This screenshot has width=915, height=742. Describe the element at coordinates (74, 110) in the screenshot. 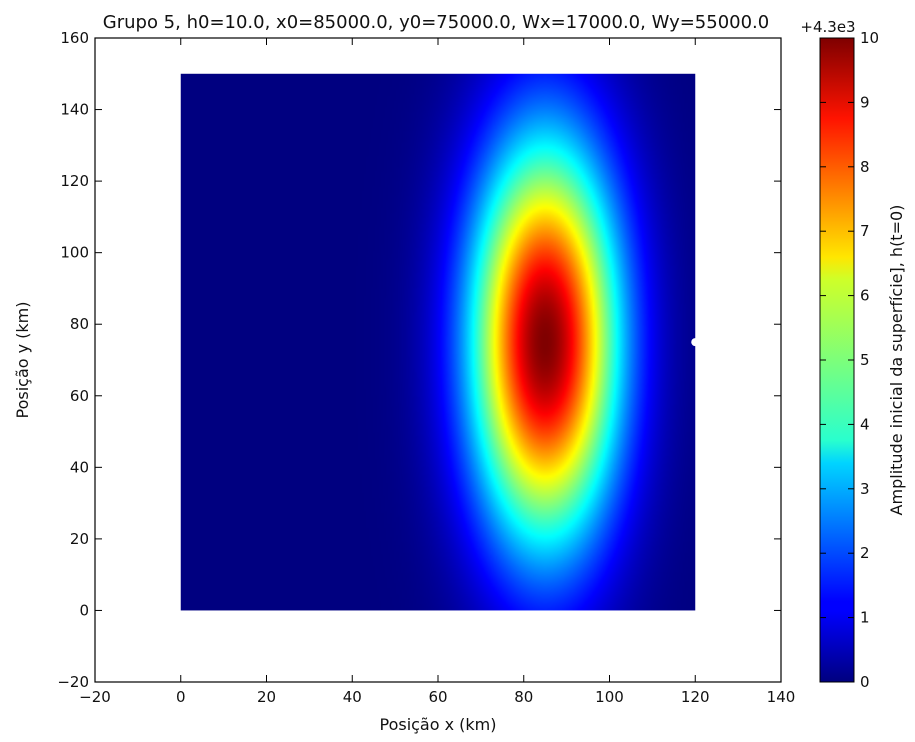

I see `y-tick-label: 140` at that location.